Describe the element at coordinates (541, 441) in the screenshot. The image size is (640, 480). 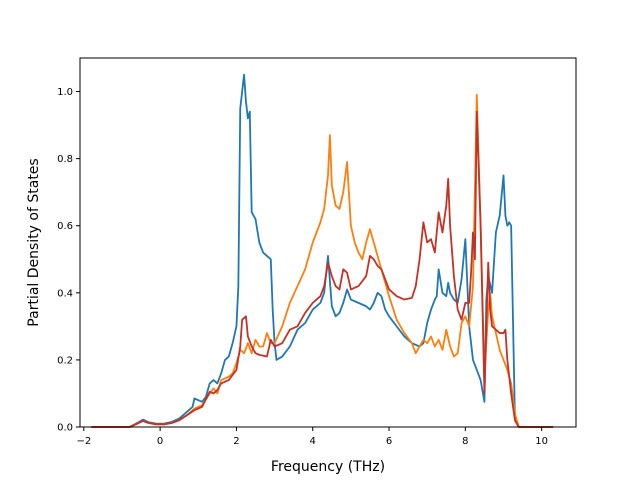
I see `x-tick-label: 10` at that location.